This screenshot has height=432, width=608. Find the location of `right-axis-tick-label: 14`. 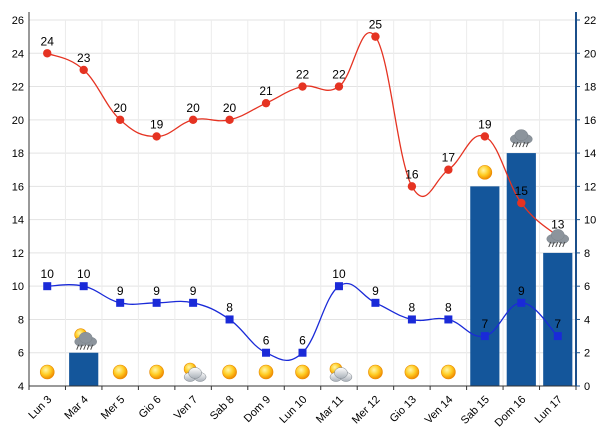

right-axis-tick-label: 14 is located at coordinates (590, 154).